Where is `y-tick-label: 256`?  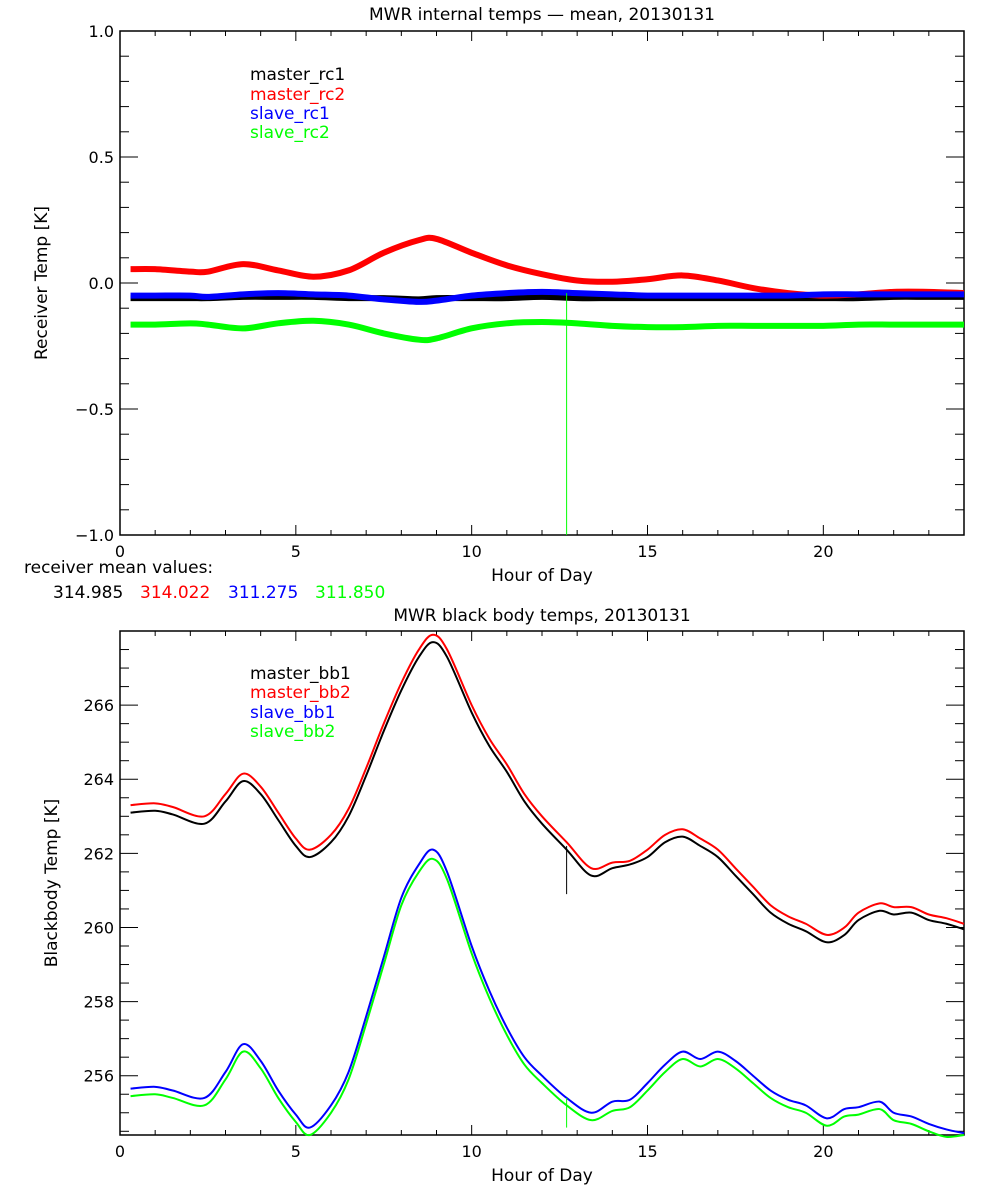 y-tick-label: 256 is located at coordinates (98, 1076).